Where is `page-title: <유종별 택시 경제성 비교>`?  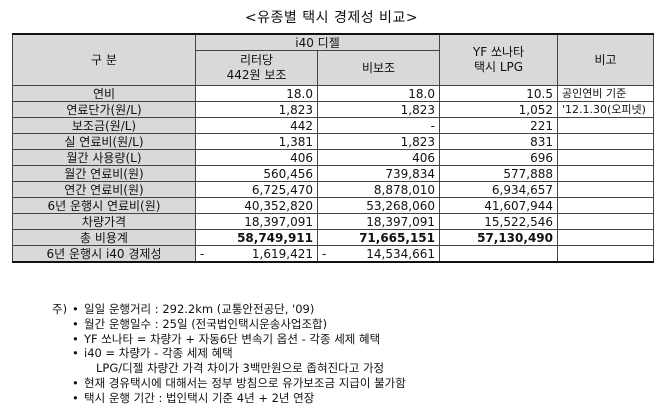 page-title: <유종별 택시 경제성 비교> is located at coordinates (331, 18).